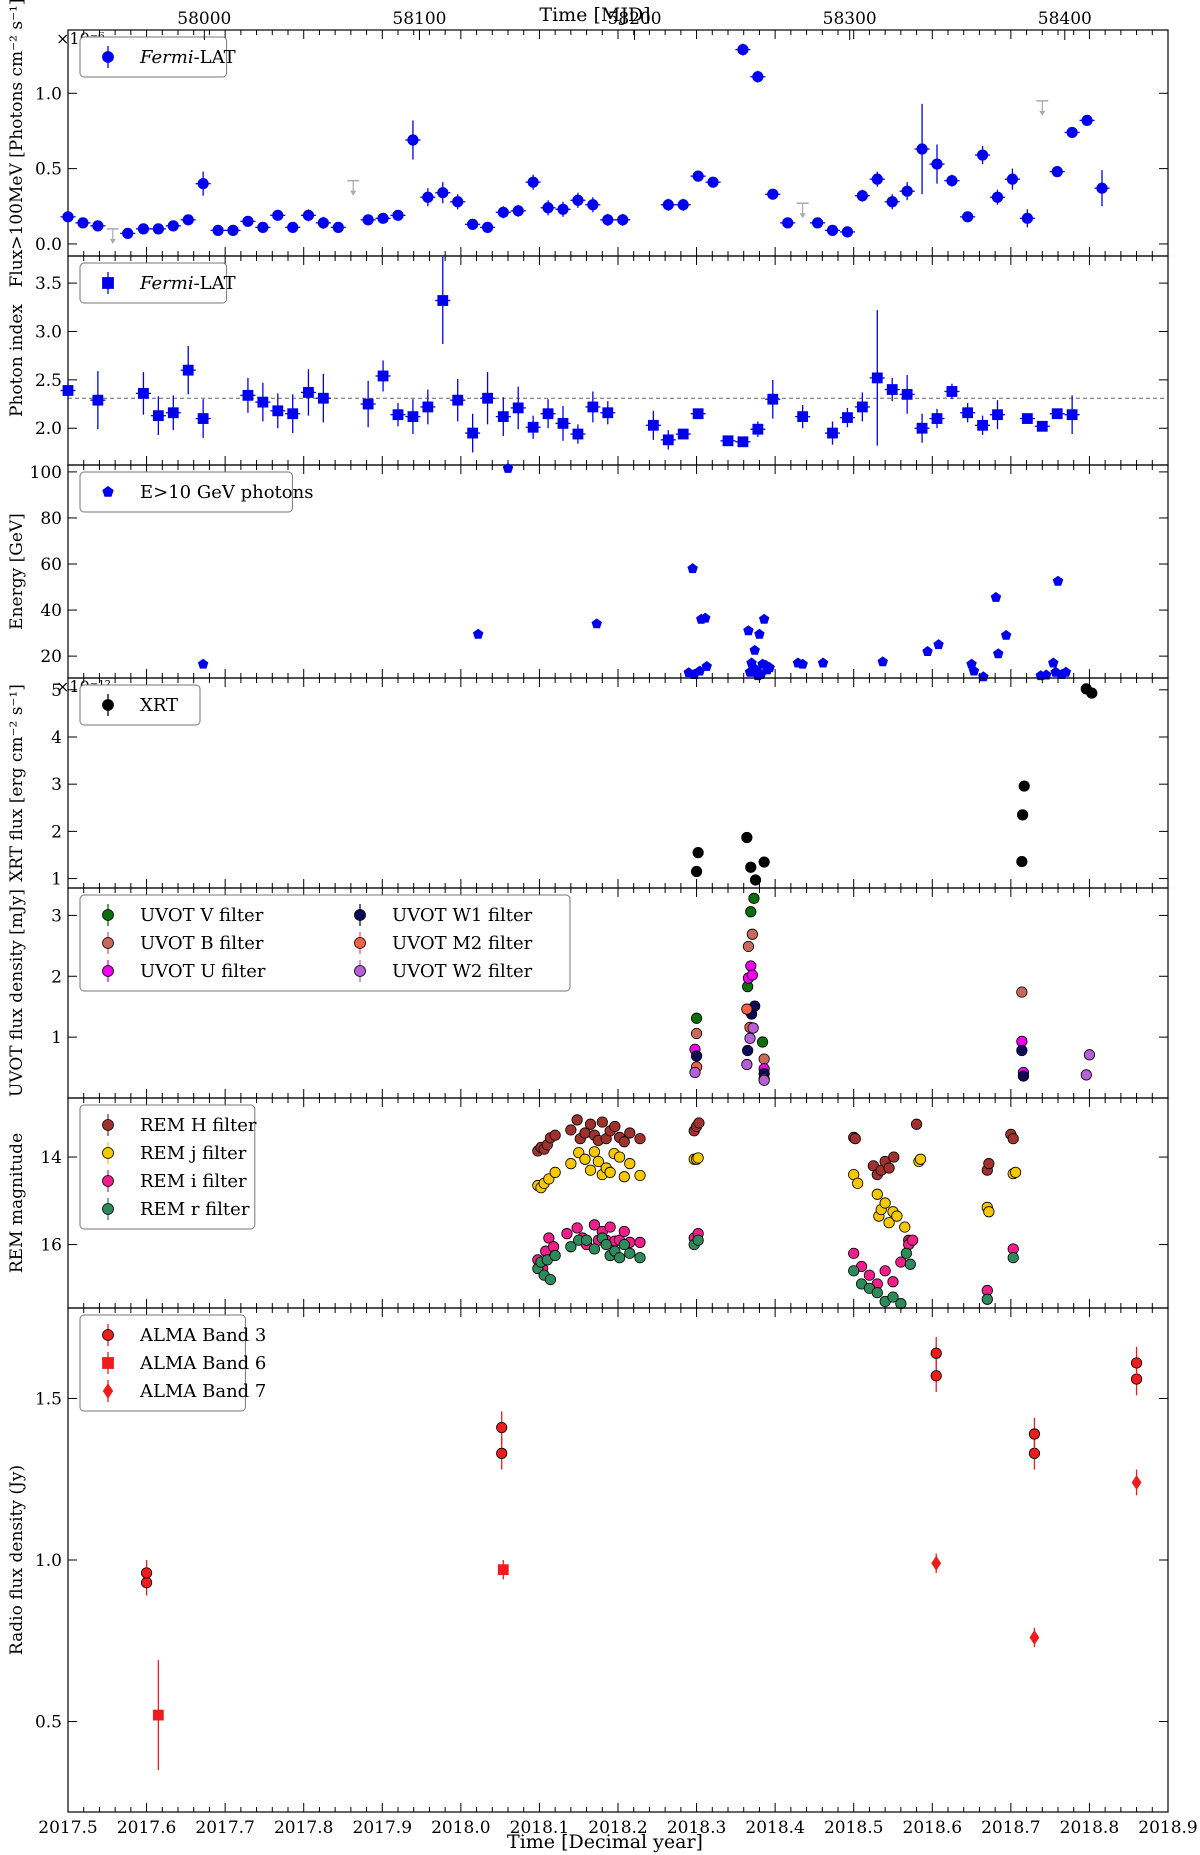 The image size is (1200, 1855). I want to click on series-uvot-w2-filter, so click(892, 1054).